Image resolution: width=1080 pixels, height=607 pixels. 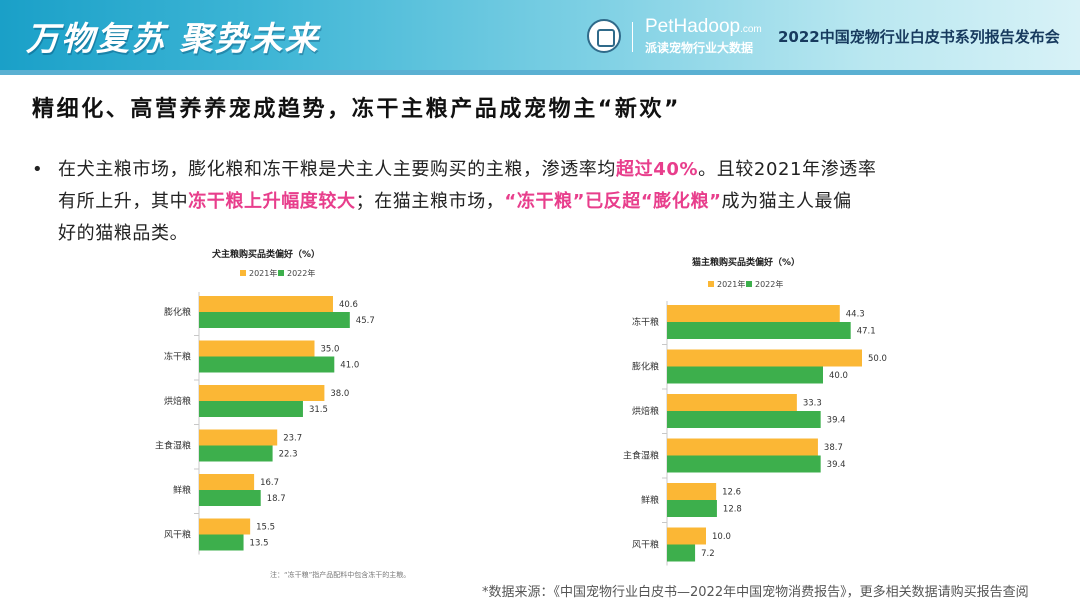 I want to click on data-label: 40.6, so click(x=348, y=305).